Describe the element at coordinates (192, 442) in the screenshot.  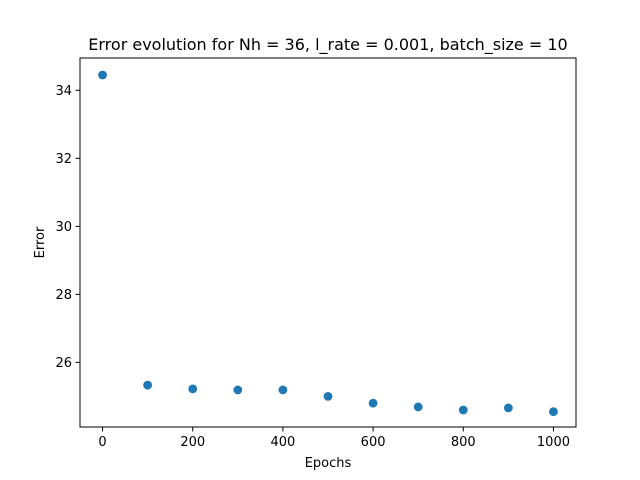
I see `x-tick-label: 200` at that location.